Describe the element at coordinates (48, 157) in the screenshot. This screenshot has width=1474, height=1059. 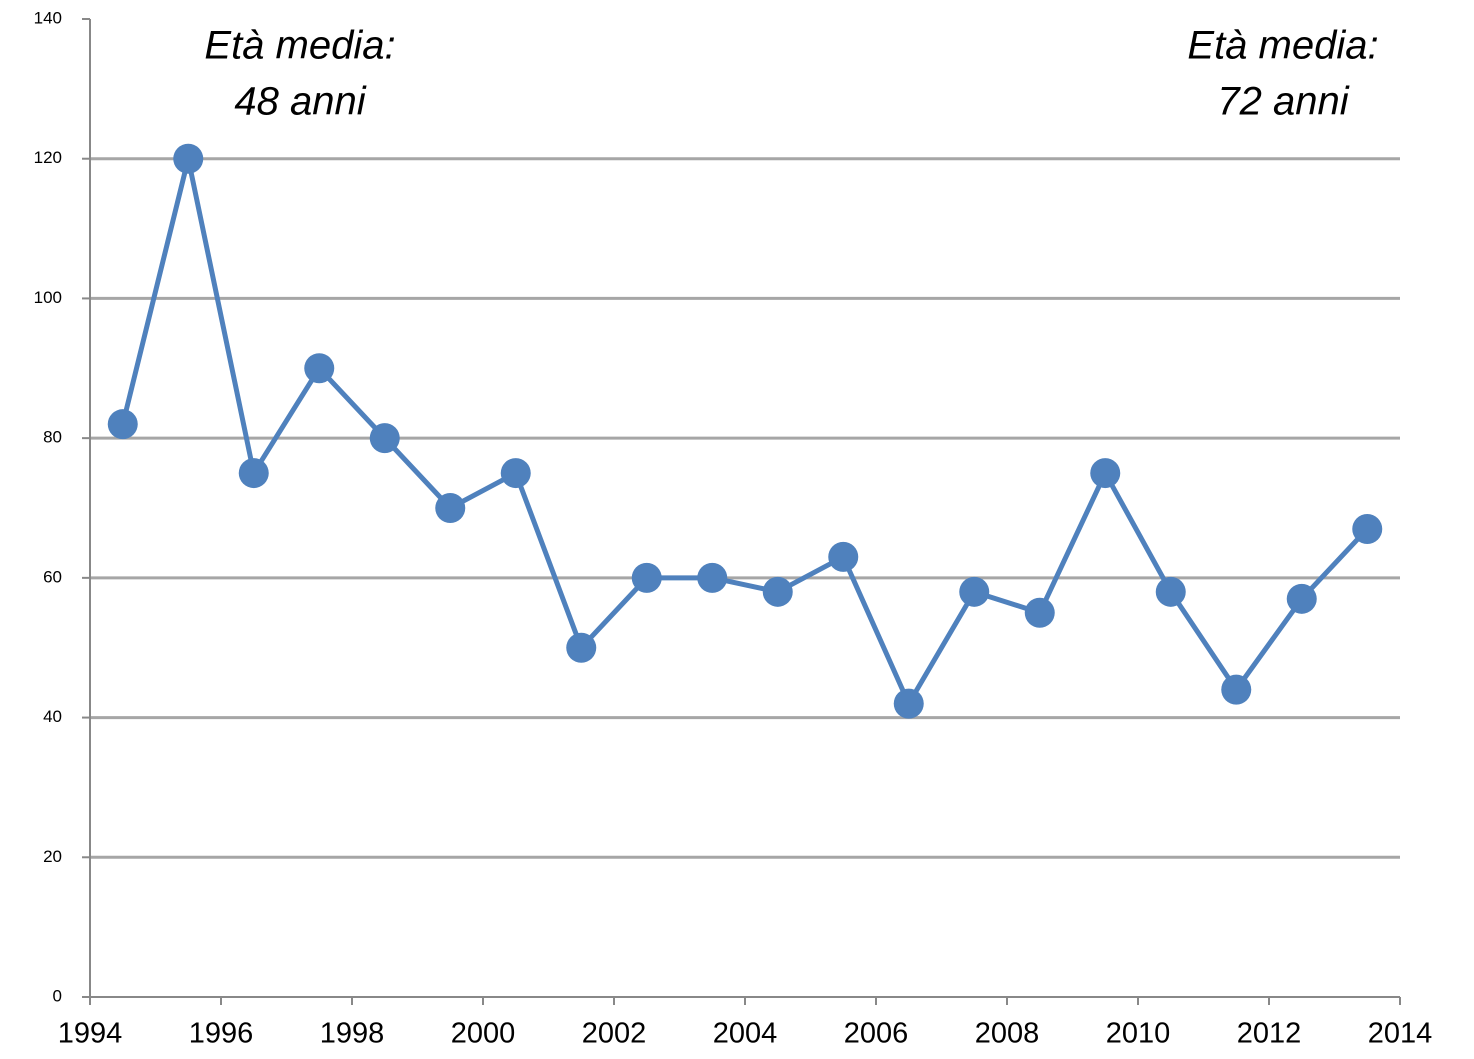
I see `y-tick-label: 120` at that location.